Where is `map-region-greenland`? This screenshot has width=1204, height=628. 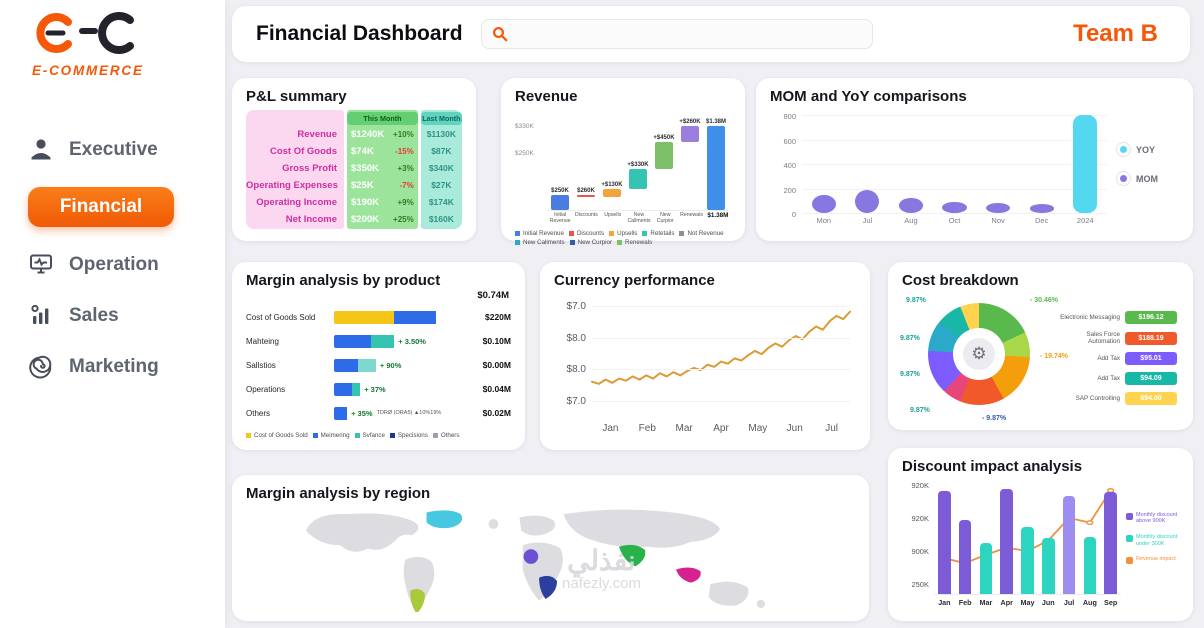
map-region-greenland is located at coordinates (444, 519).